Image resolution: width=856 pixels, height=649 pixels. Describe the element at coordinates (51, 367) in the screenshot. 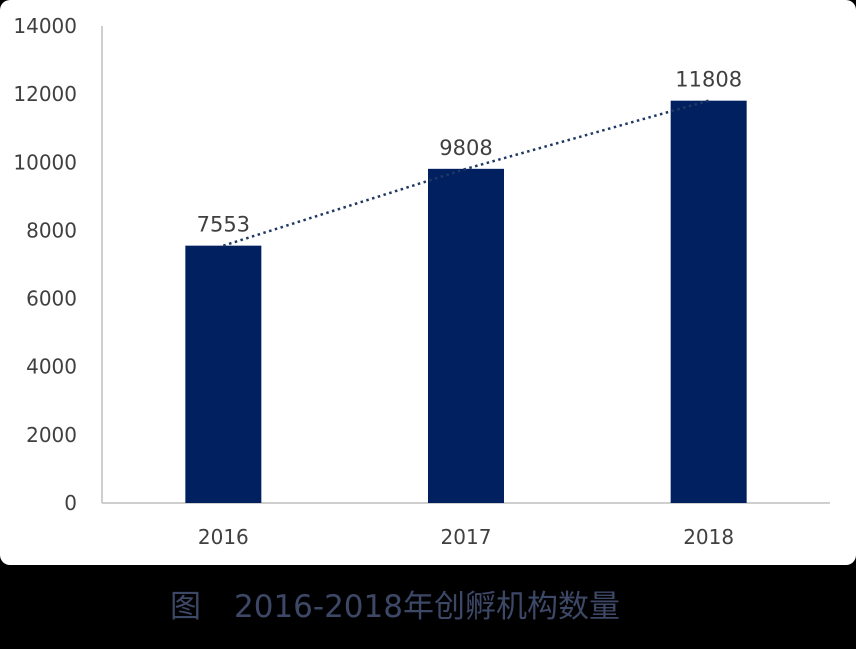

I see `y-tick-label: 4000` at that location.